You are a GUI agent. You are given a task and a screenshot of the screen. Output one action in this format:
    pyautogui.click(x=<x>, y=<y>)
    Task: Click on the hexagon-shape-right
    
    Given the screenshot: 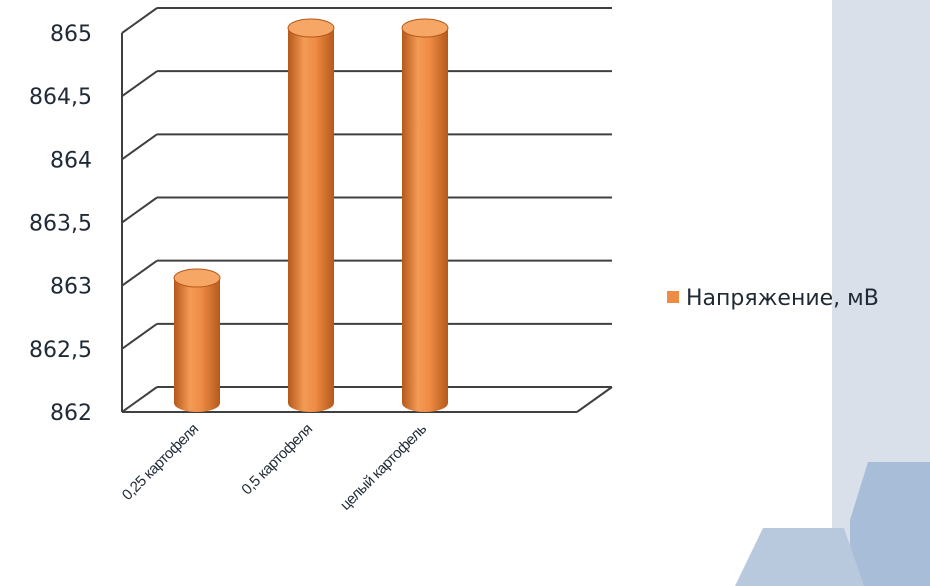 What is the action you would take?
    pyautogui.click(x=890, y=524)
    